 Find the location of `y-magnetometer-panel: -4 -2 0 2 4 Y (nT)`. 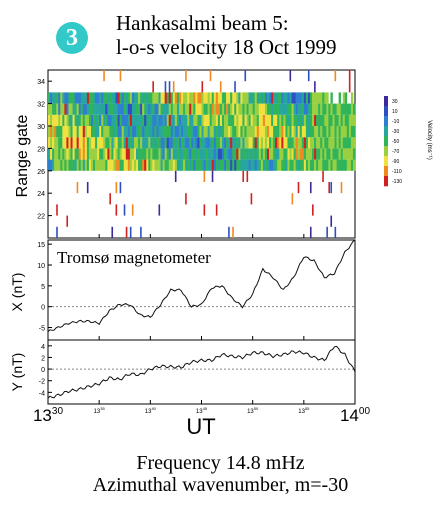

y-magnetometer-panel: -4 -2 0 2 4 Y (nT) is located at coordinates (182, 372).